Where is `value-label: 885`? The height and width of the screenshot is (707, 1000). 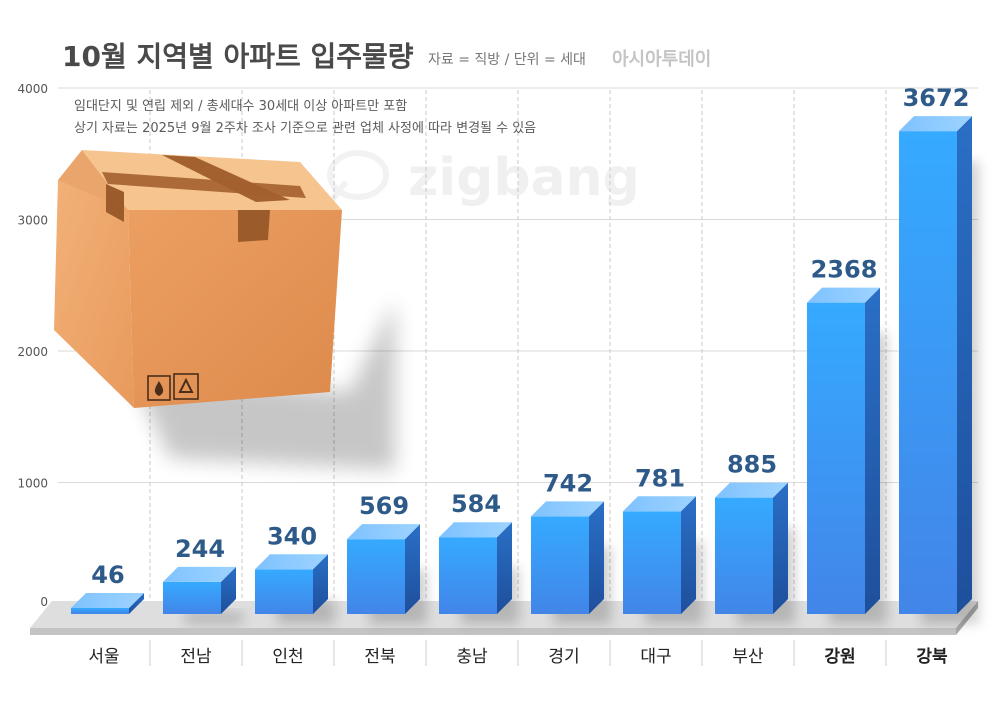
value-label: 885 is located at coordinates (752, 465).